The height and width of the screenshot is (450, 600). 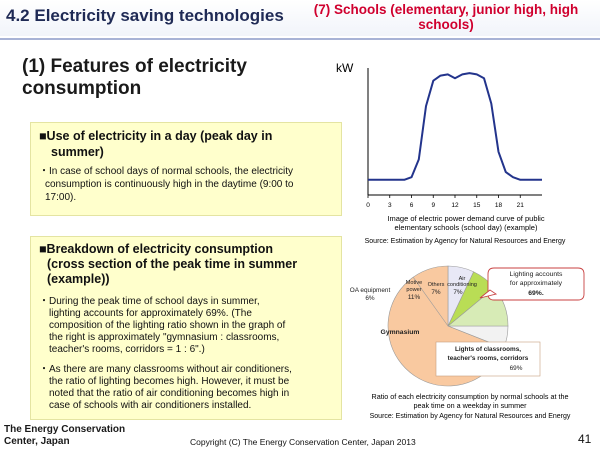 I want to click on footer-organization: The Energy Conservation Center, Japan, so click(x=64, y=435).